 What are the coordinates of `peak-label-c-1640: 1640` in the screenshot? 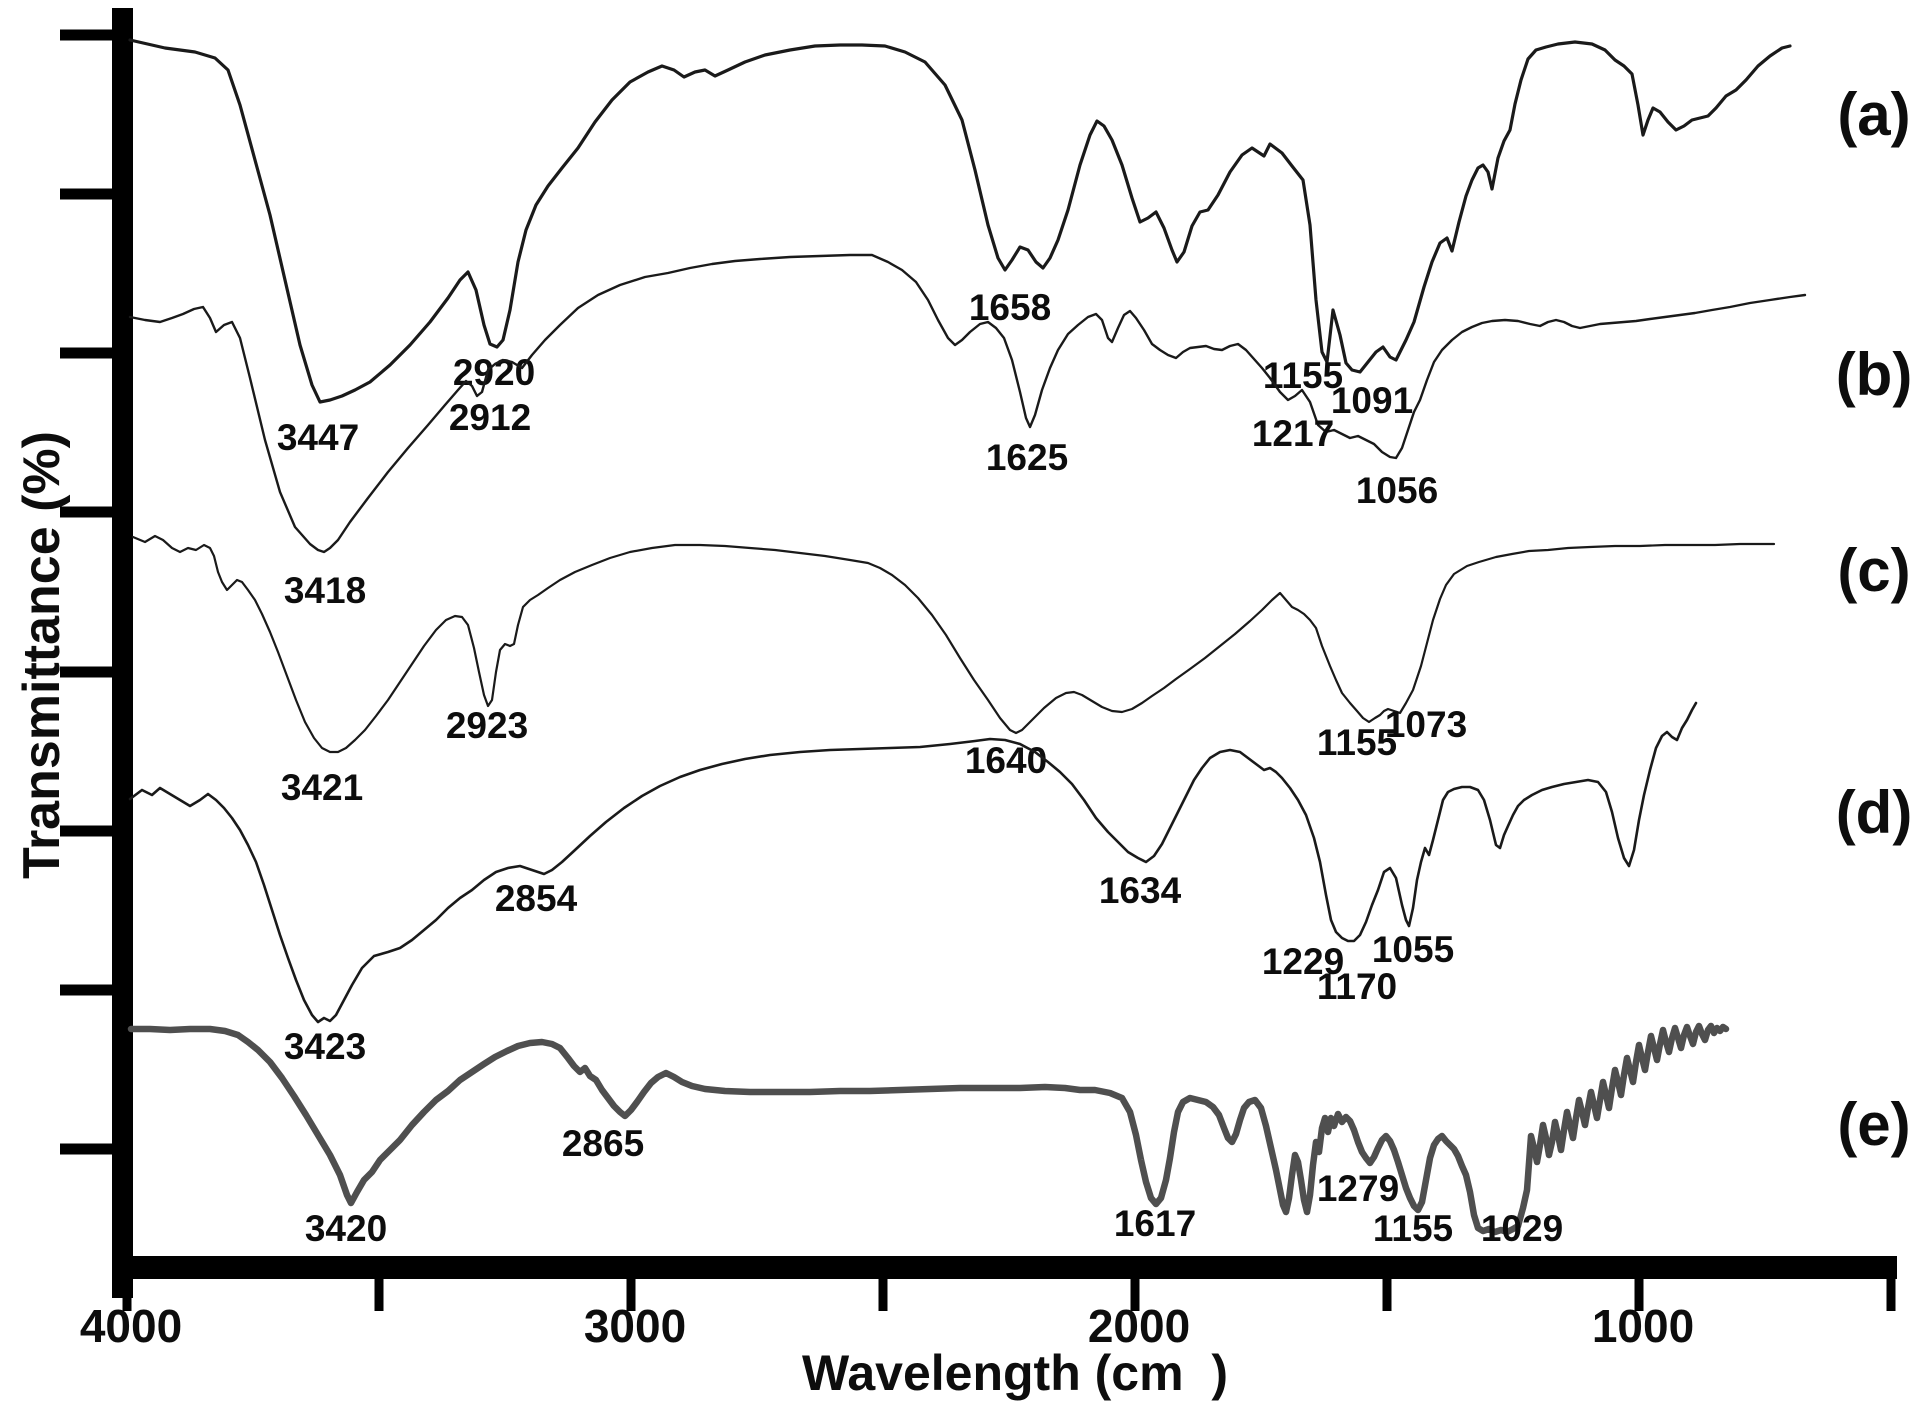 It's located at (1006, 760).